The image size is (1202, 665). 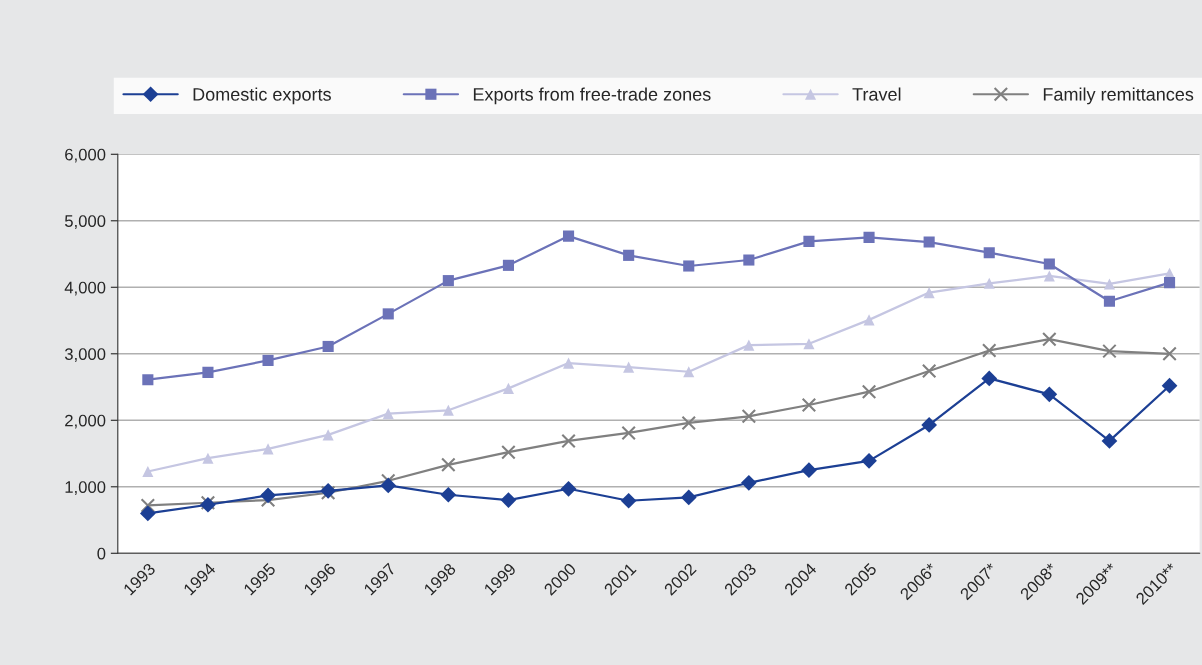 I want to click on y-tick-label: 1,000, so click(x=85, y=488).